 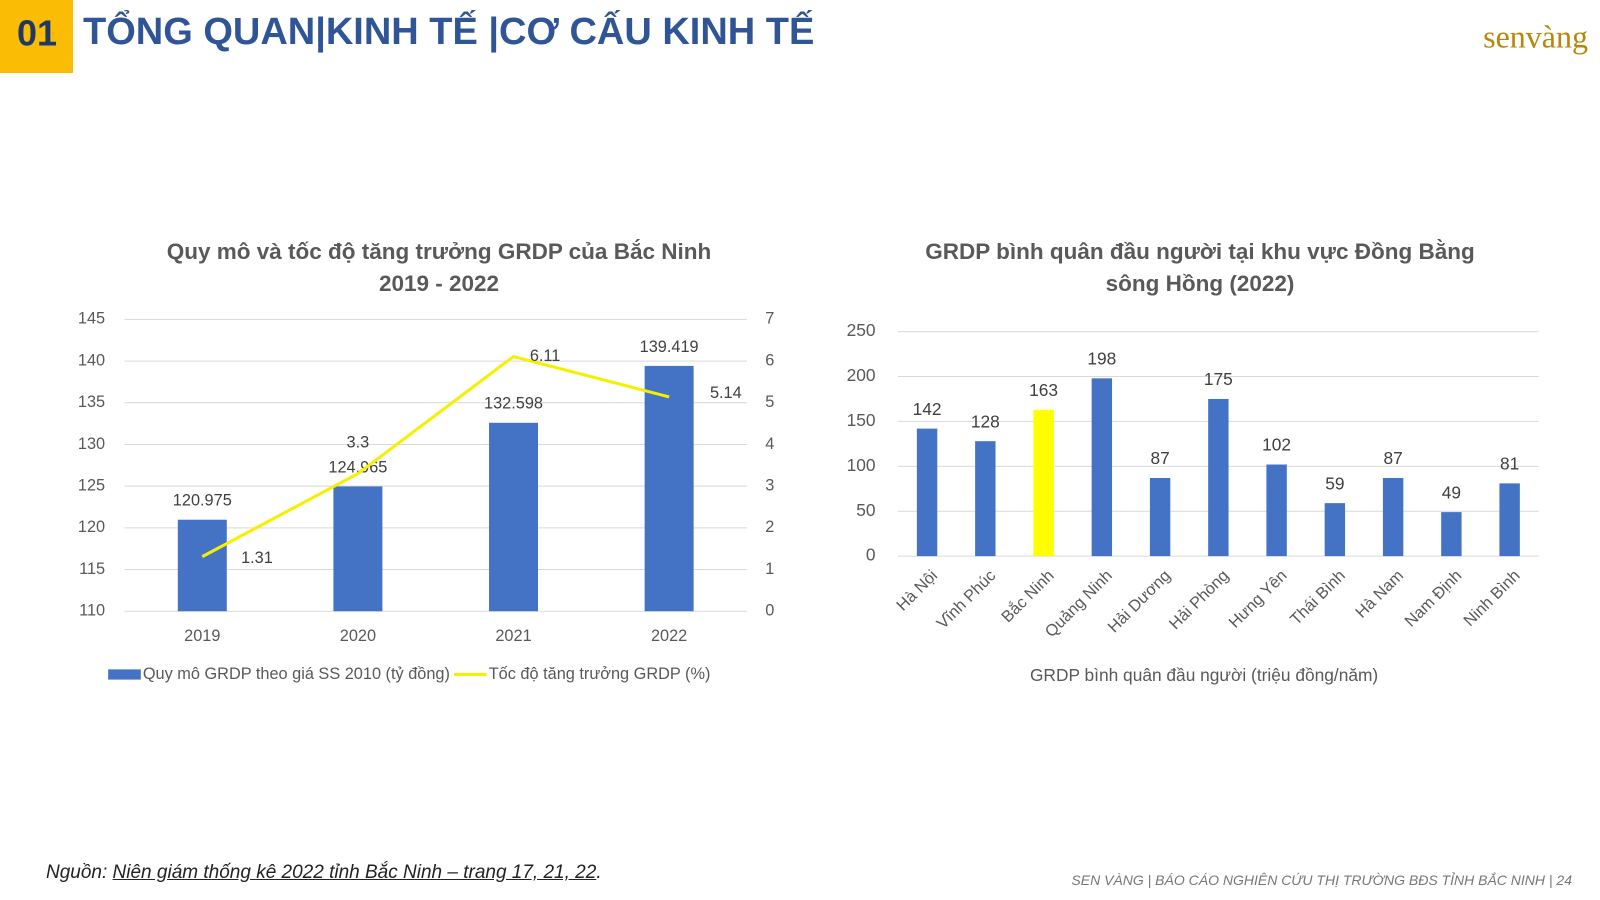 What do you see at coordinates (769, 360) in the screenshot?
I see `y2-tick-label: 6` at bounding box center [769, 360].